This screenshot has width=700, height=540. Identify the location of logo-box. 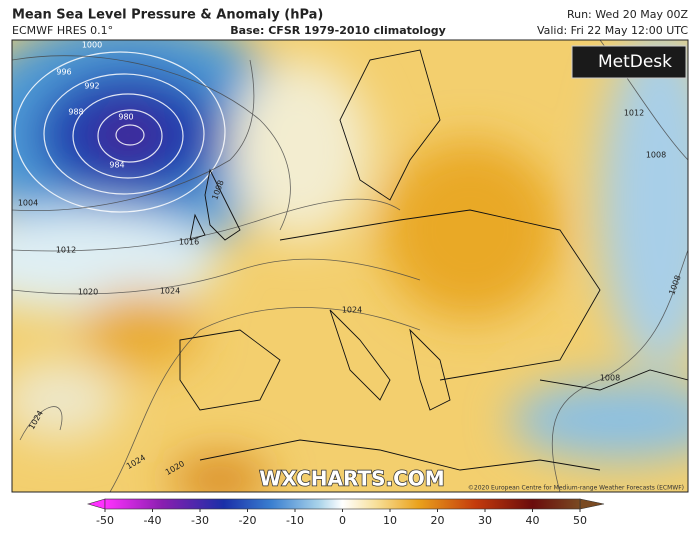
(629, 62).